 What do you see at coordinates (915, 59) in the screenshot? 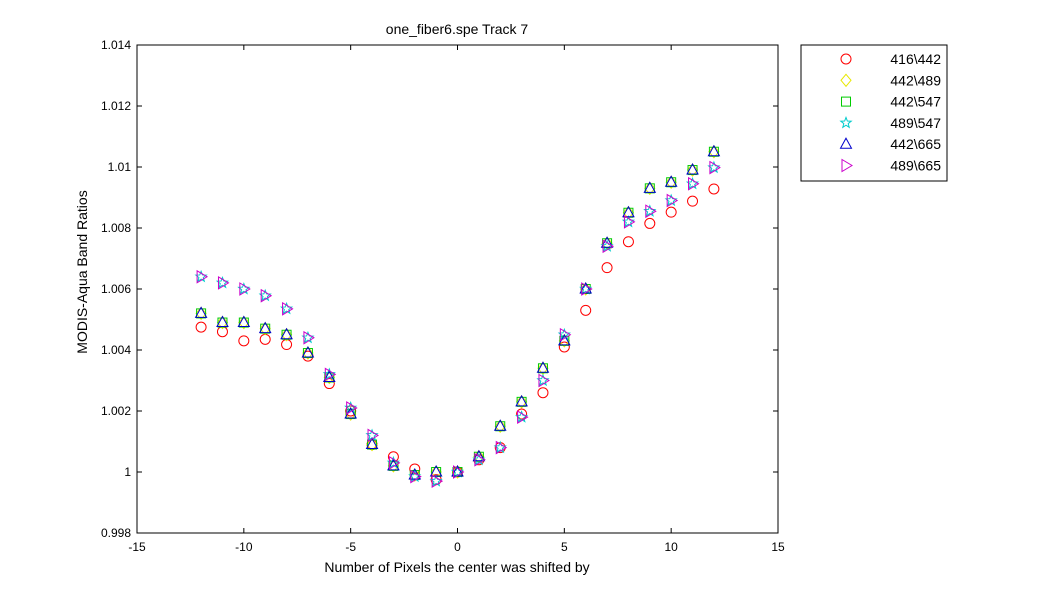
I see `legend-label: 416\442` at bounding box center [915, 59].